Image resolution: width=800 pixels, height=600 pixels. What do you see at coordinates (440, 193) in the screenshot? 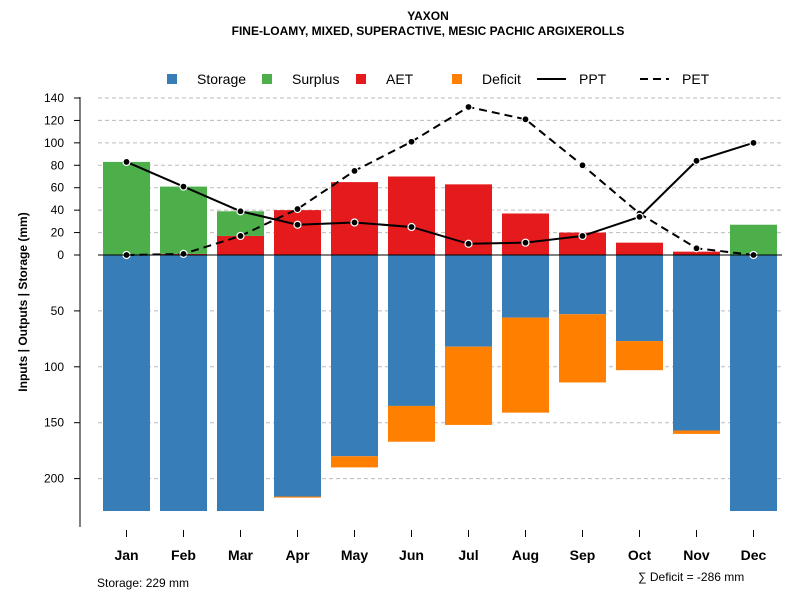
I see `ppt-line` at bounding box center [440, 193].